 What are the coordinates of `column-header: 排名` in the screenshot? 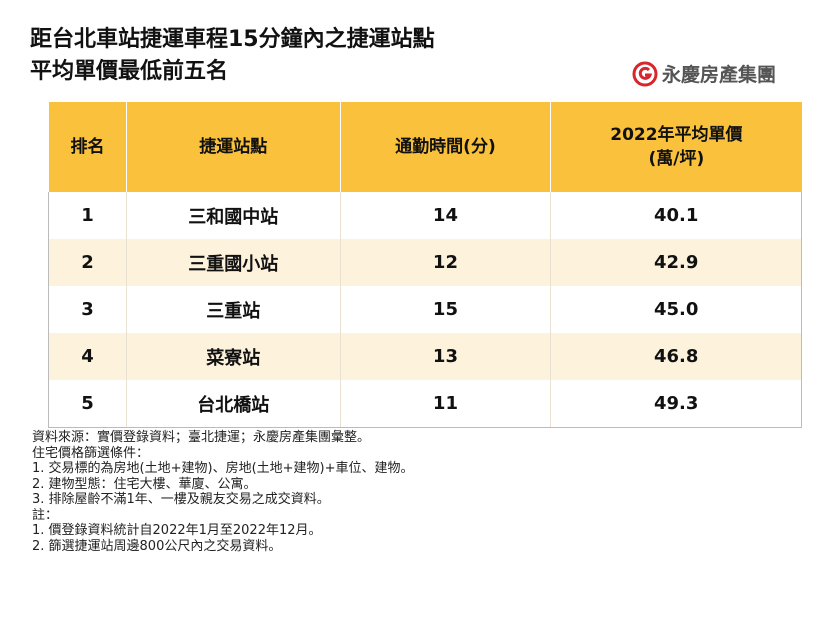 It's located at (87, 147).